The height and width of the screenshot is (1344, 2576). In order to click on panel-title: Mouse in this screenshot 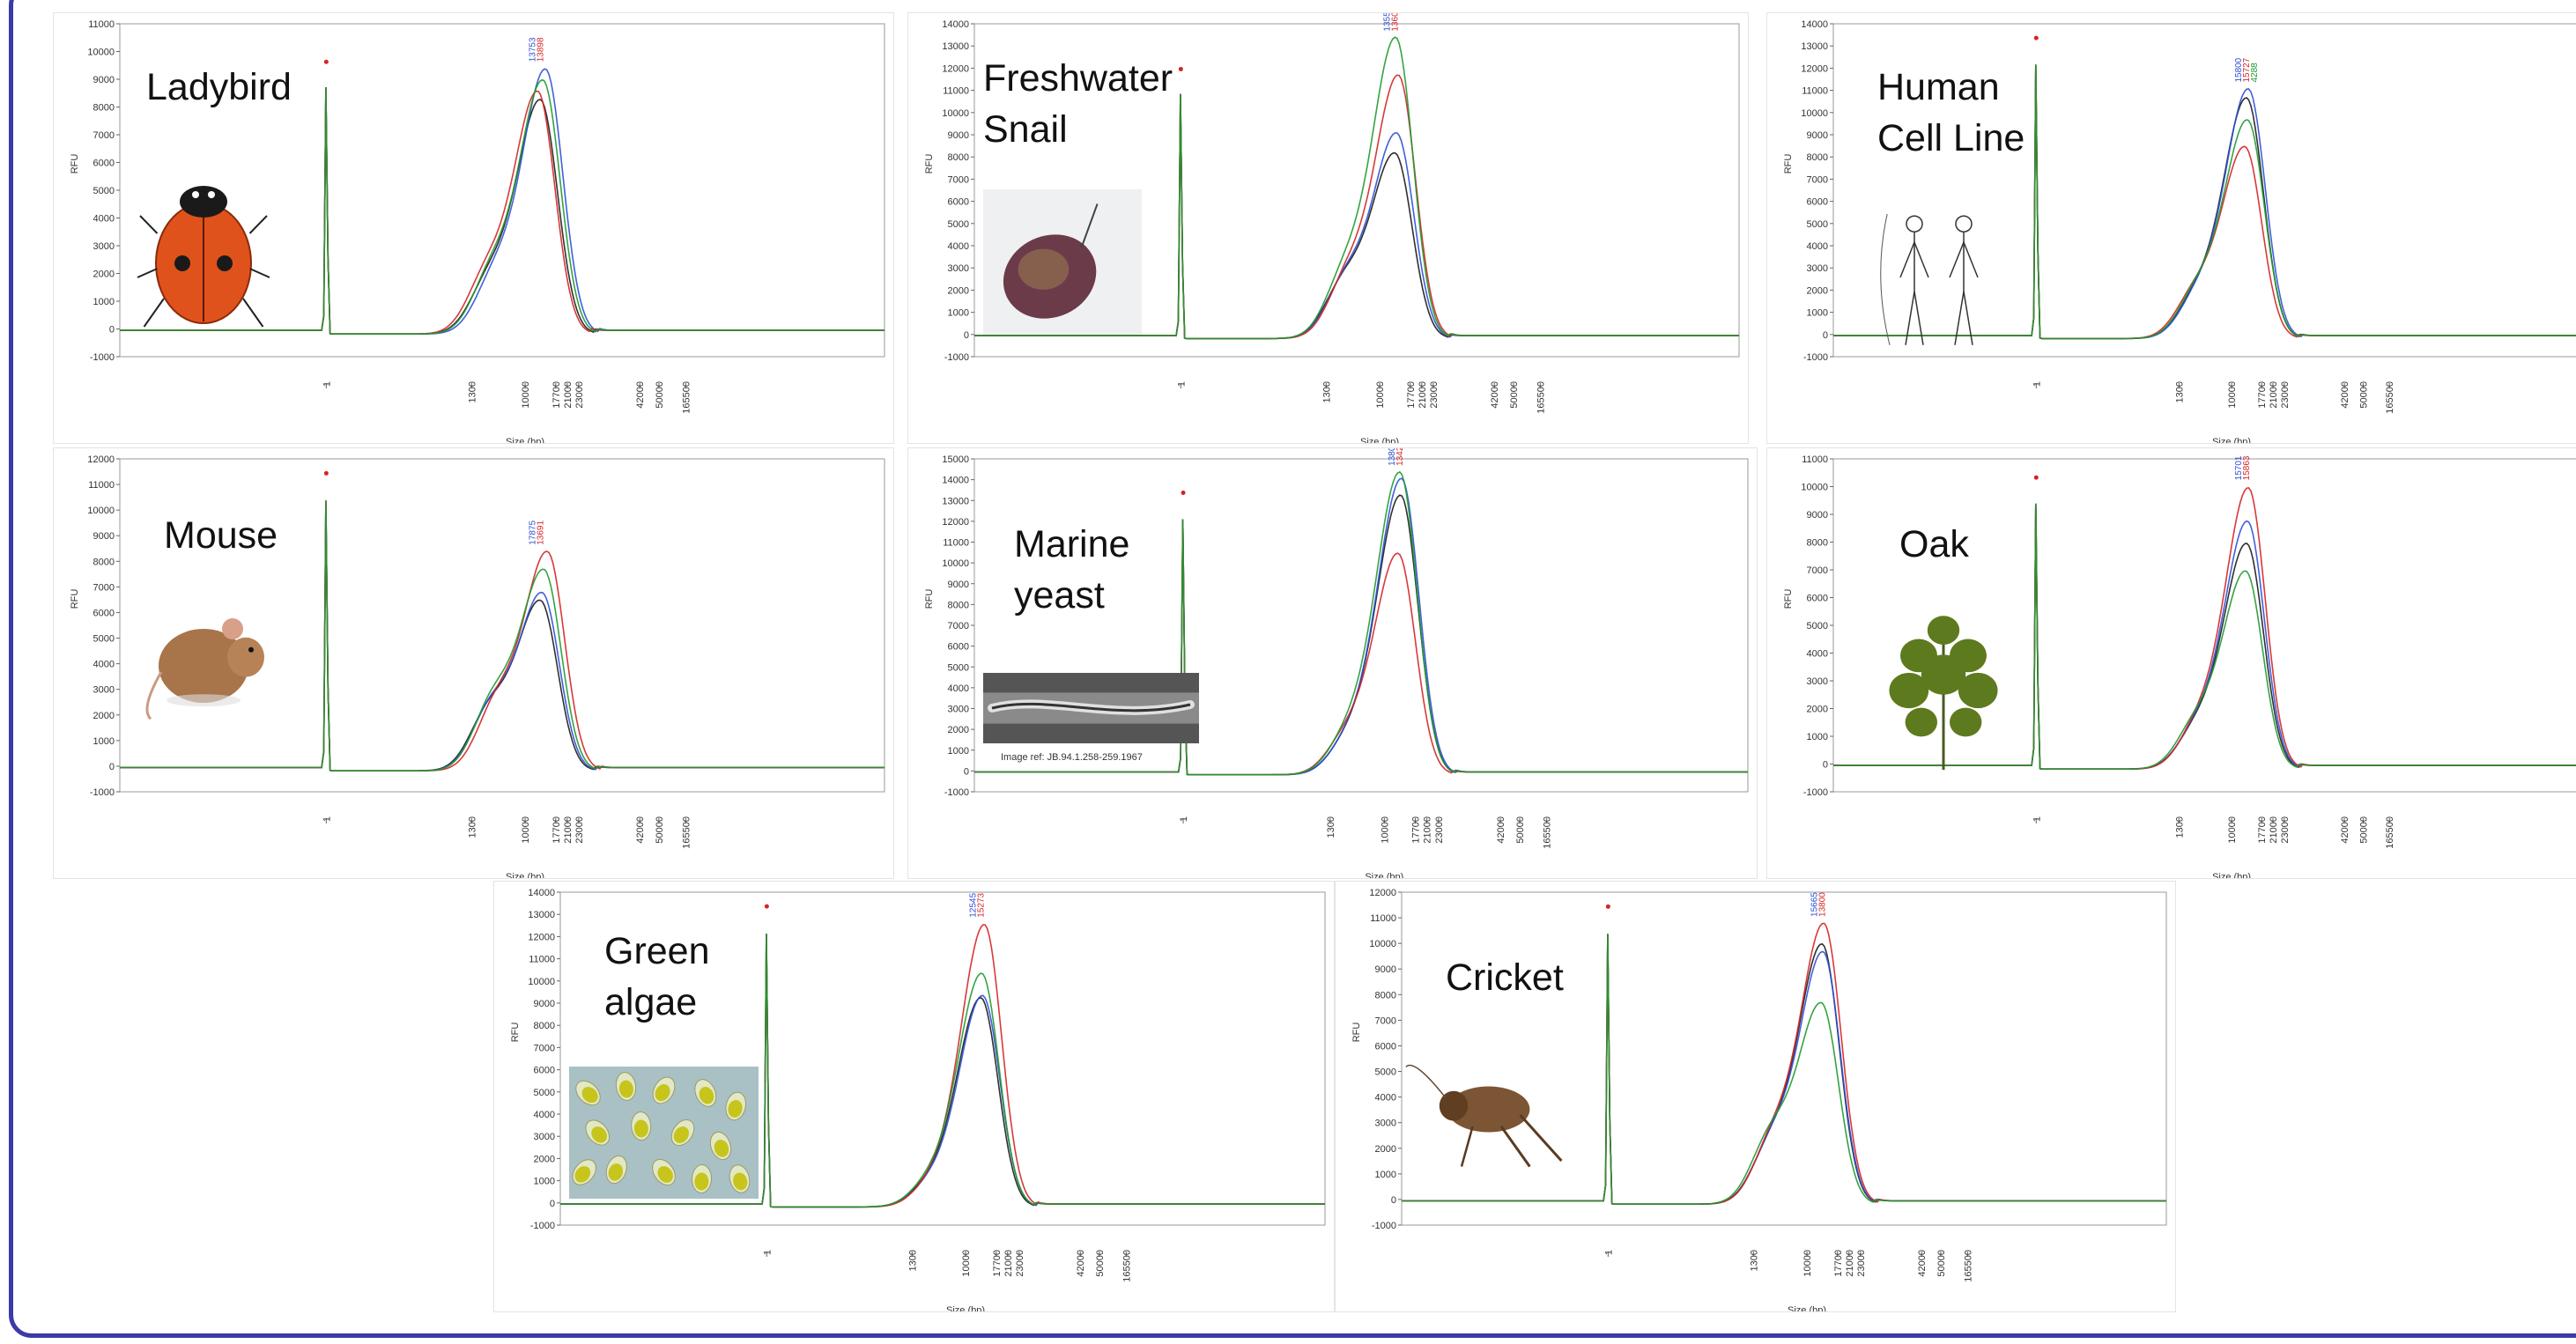, I will do `click(221, 535)`.